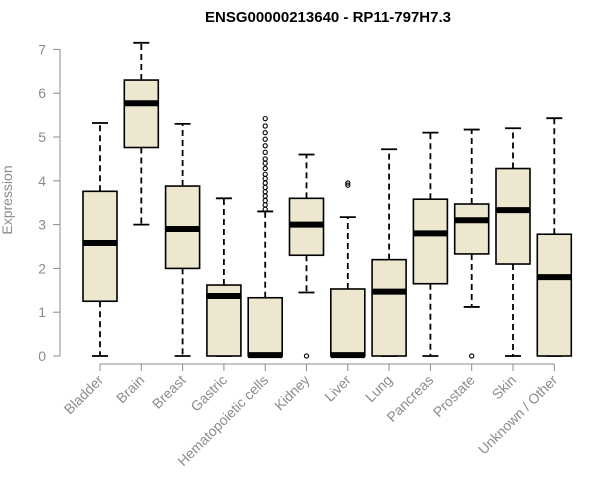 This screenshot has width=600, height=500. Describe the element at coordinates (337, 388) in the screenshot. I see `x-tick-label-liver: Liver` at that location.